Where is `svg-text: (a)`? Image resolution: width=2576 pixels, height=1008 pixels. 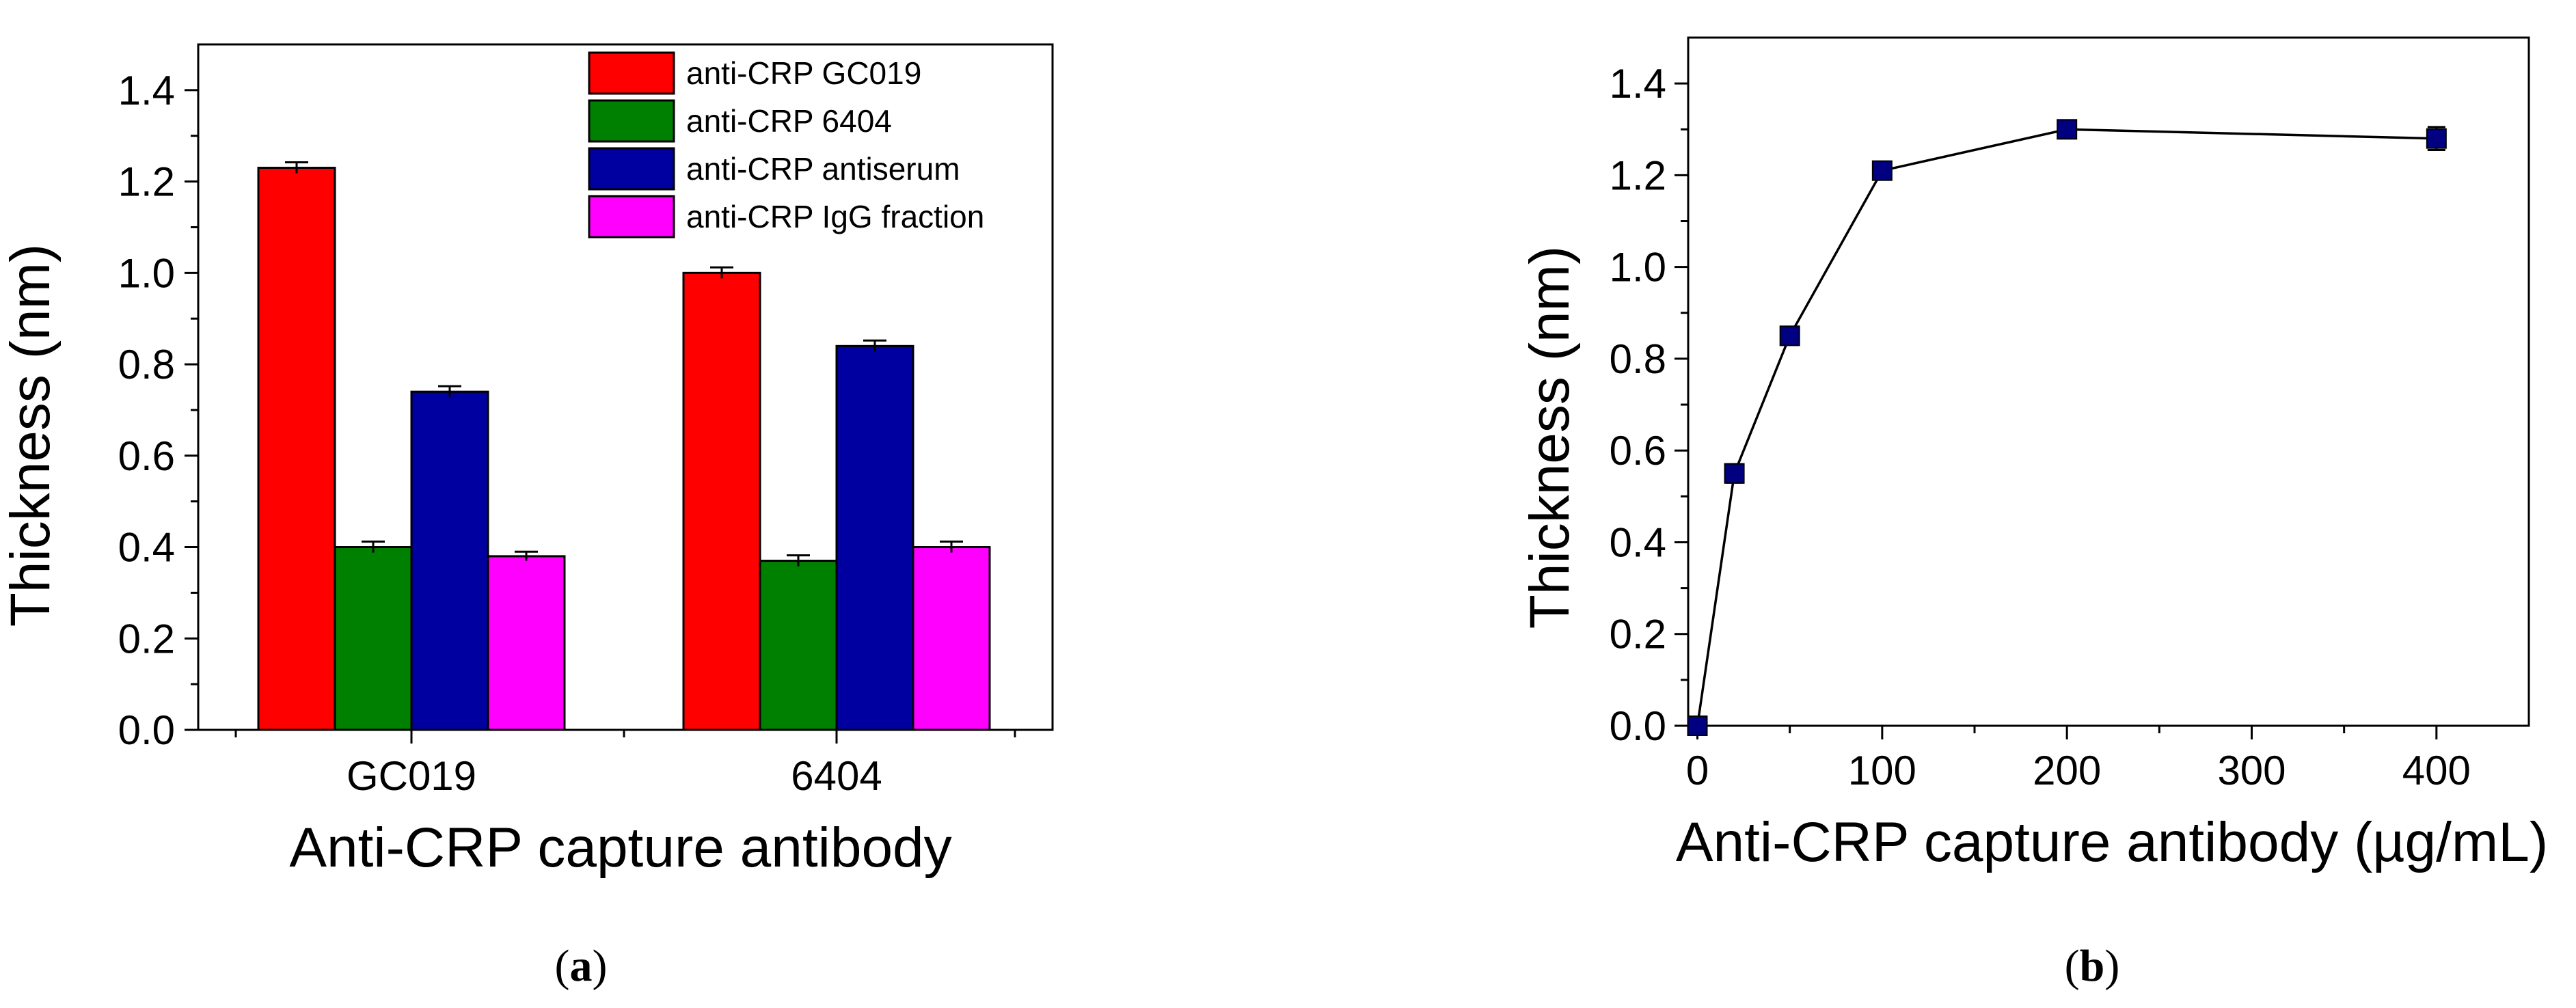 svg-text: (a) is located at coordinates (581, 966).